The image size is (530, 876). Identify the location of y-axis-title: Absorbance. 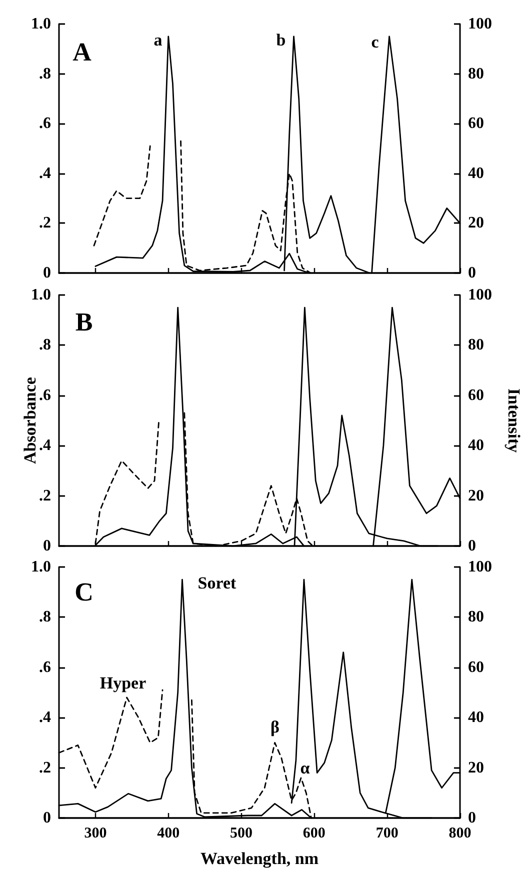
(30, 420).